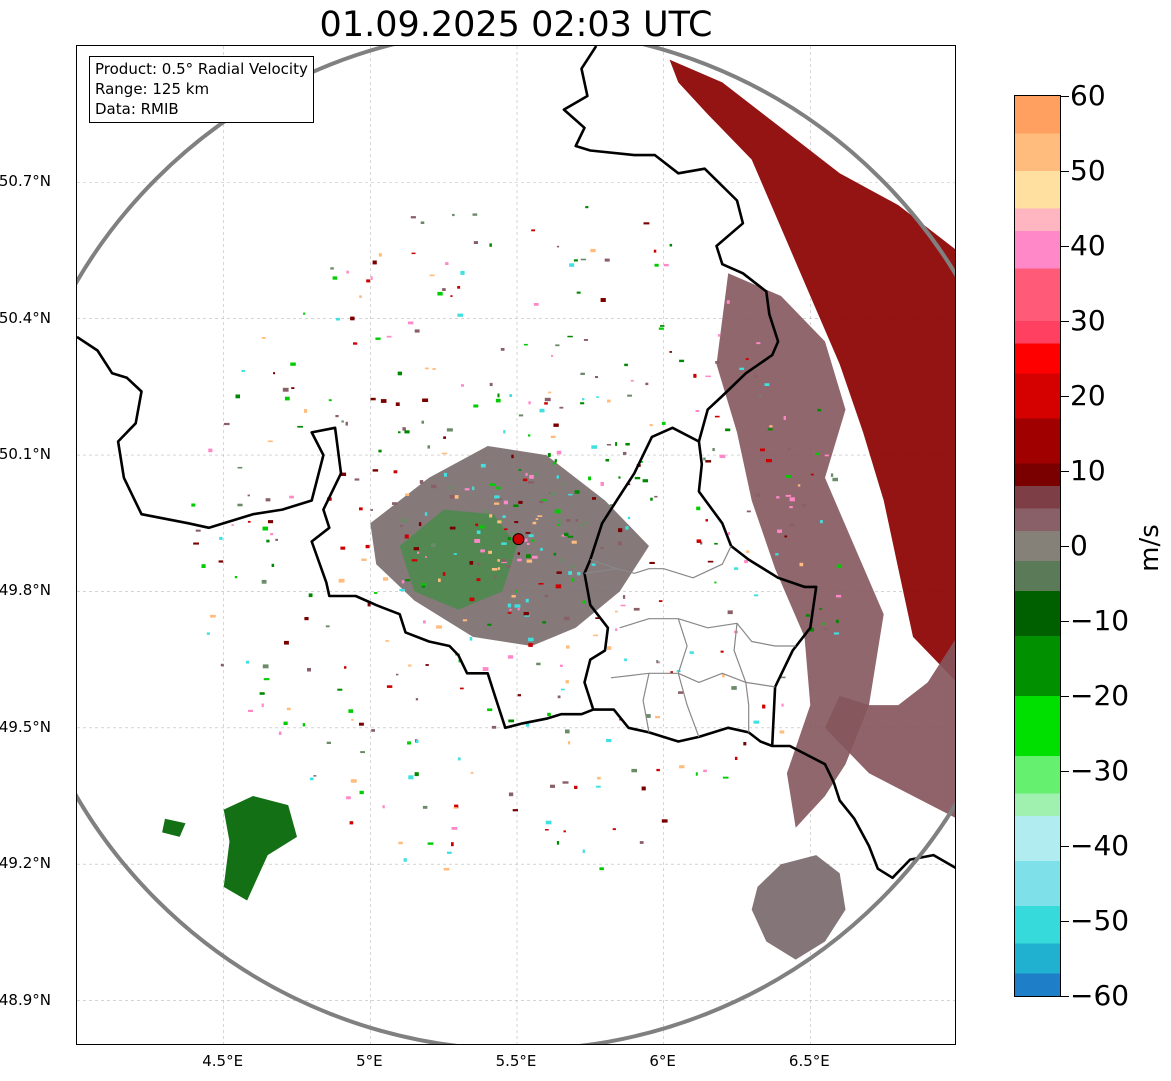  What do you see at coordinates (812, 370) in the screenshot?
I see `echo-eastern-band-receding` at bounding box center [812, 370].